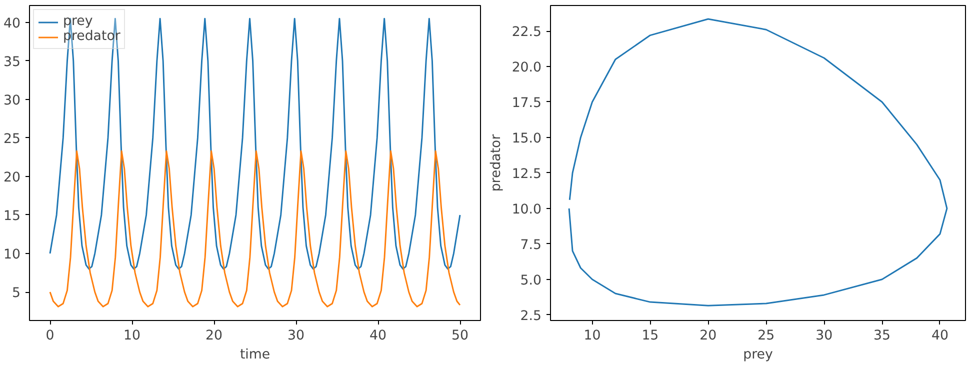 The height and width of the screenshot is (371, 977). What do you see at coordinates (527, 32) in the screenshot?
I see `y-tick-label: 22.5` at bounding box center [527, 32].